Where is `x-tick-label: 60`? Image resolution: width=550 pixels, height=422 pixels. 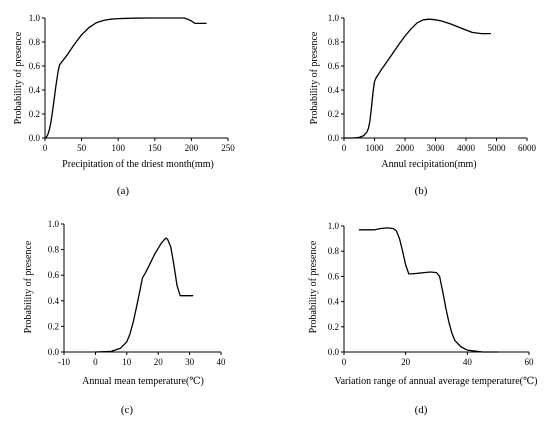
x-tick-label: 60 is located at coordinates (530, 362).